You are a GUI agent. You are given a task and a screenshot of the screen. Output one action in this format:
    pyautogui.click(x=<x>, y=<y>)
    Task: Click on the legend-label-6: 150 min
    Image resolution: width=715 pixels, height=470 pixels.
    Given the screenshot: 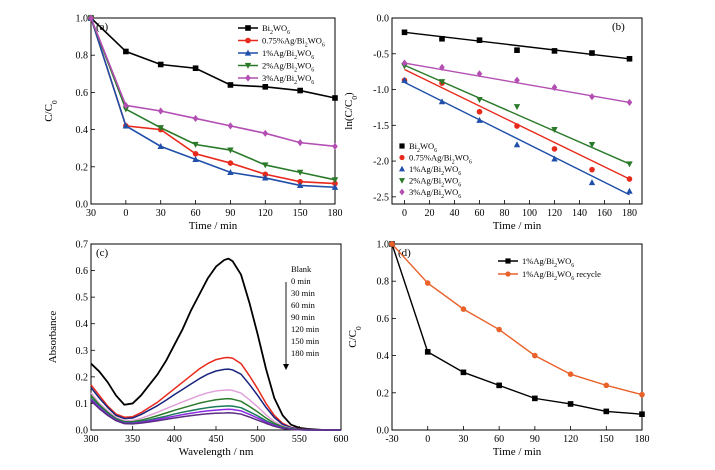 What is the action you would take?
    pyautogui.click(x=305, y=341)
    